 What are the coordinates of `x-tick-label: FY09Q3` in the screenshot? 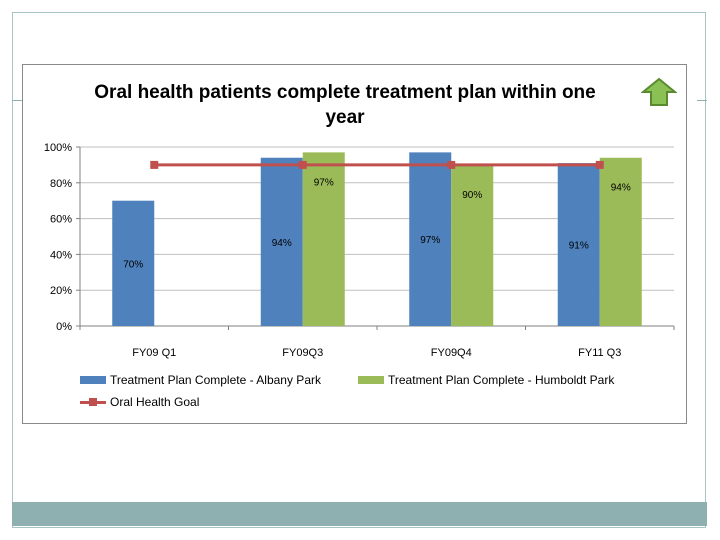 It's located at (302, 353).